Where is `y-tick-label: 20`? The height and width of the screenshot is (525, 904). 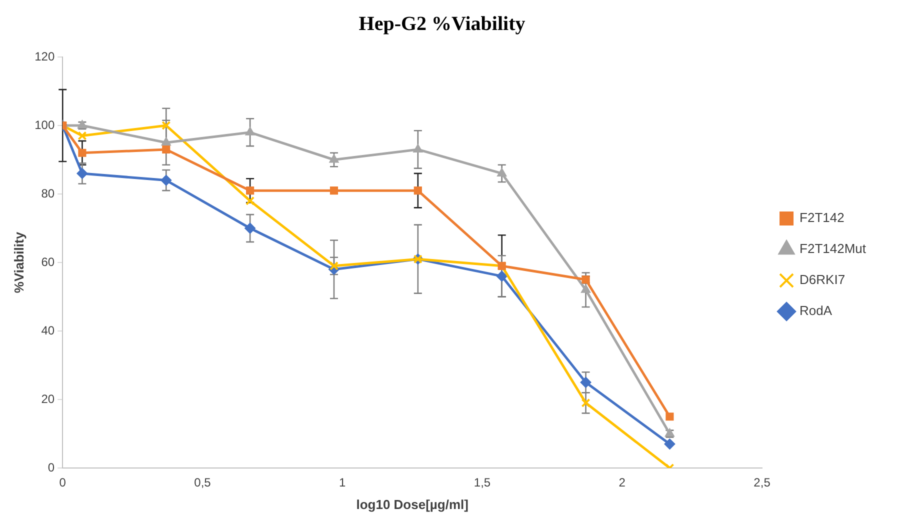 y-tick-label: 20 is located at coordinates (48, 399).